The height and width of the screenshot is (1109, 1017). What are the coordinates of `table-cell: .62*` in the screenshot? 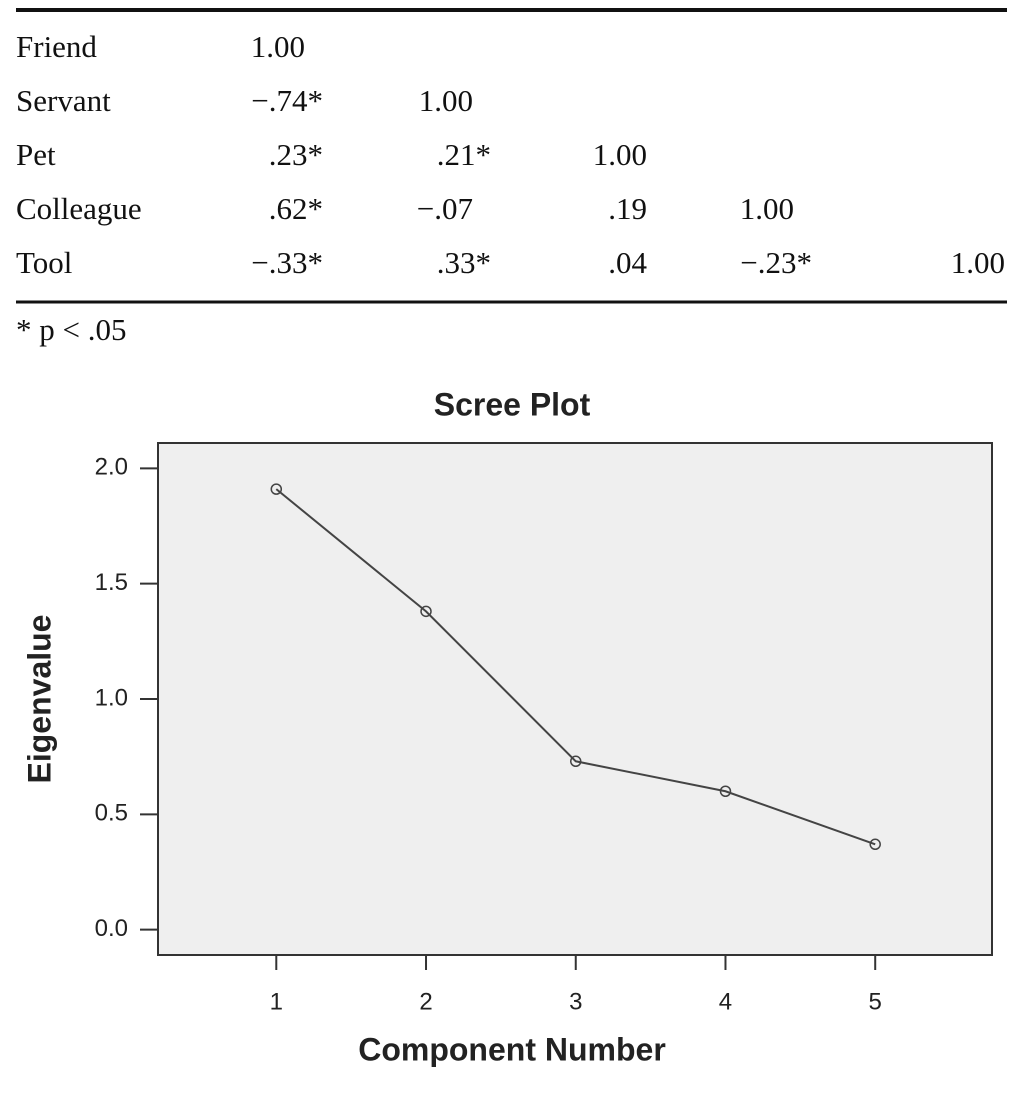 It's located at (296, 208).